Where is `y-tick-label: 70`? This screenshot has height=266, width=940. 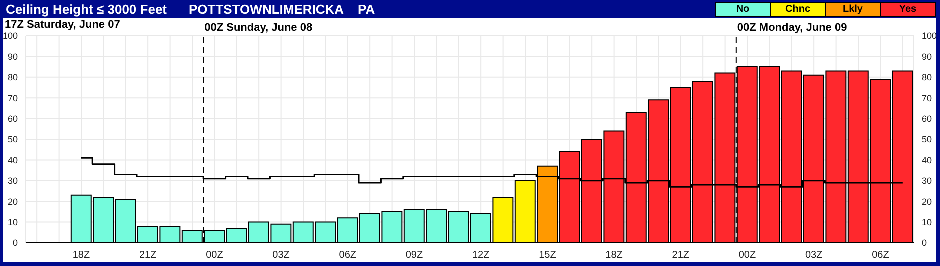
y-tick-label: 70 is located at coordinates (13, 98).